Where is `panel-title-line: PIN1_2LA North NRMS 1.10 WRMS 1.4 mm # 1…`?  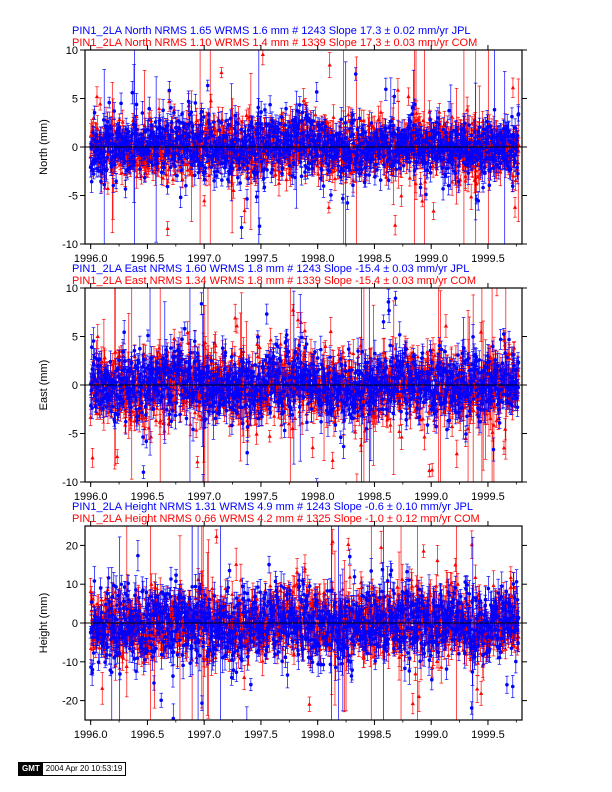 panel-title-line: PIN1_2LA North NRMS 1.10 WRMS 1.4 mm # 1… is located at coordinates (274, 43).